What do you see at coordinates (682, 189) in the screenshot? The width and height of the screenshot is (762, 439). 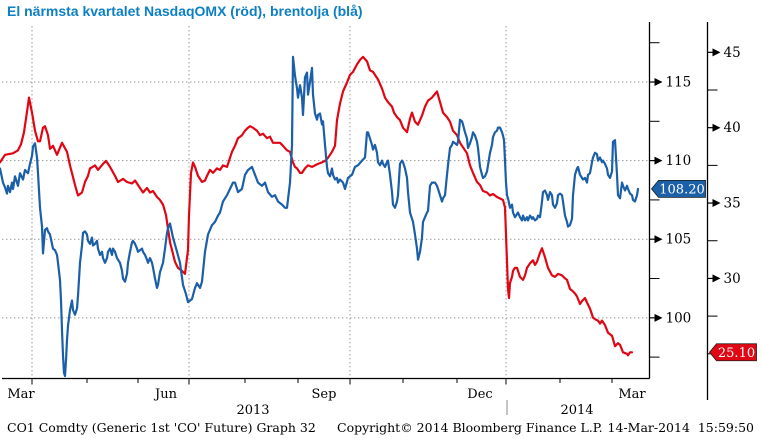 I see `brent-last-price-label-value: 108.20` at bounding box center [682, 189].